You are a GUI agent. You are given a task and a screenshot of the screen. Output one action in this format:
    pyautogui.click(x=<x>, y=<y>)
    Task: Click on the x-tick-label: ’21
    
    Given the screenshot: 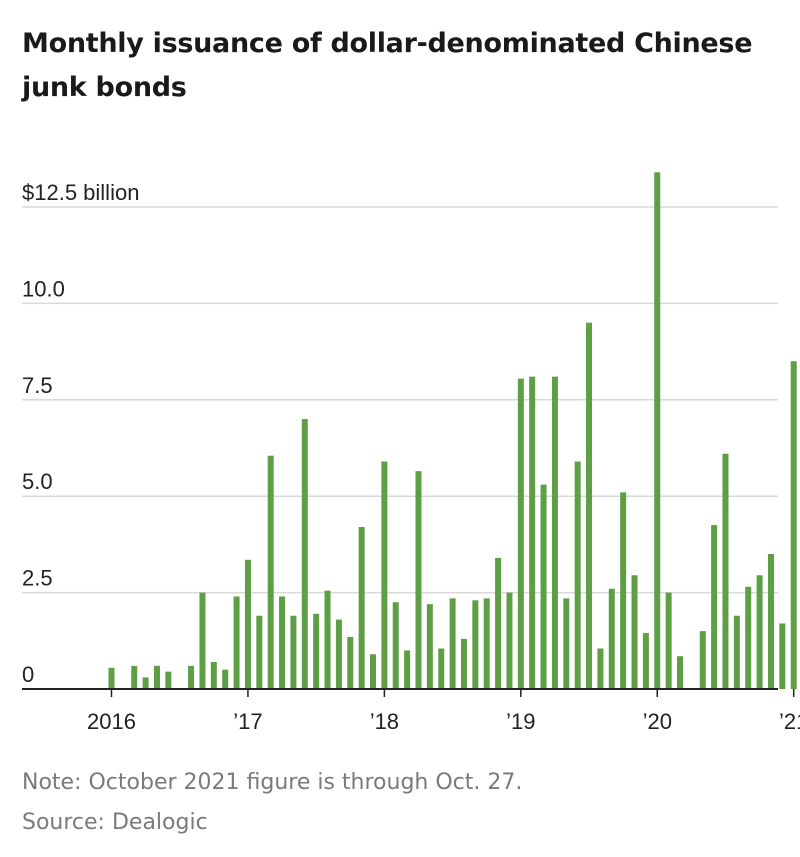 What is the action you would take?
    pyautogui.click(x=789, y=721)
    